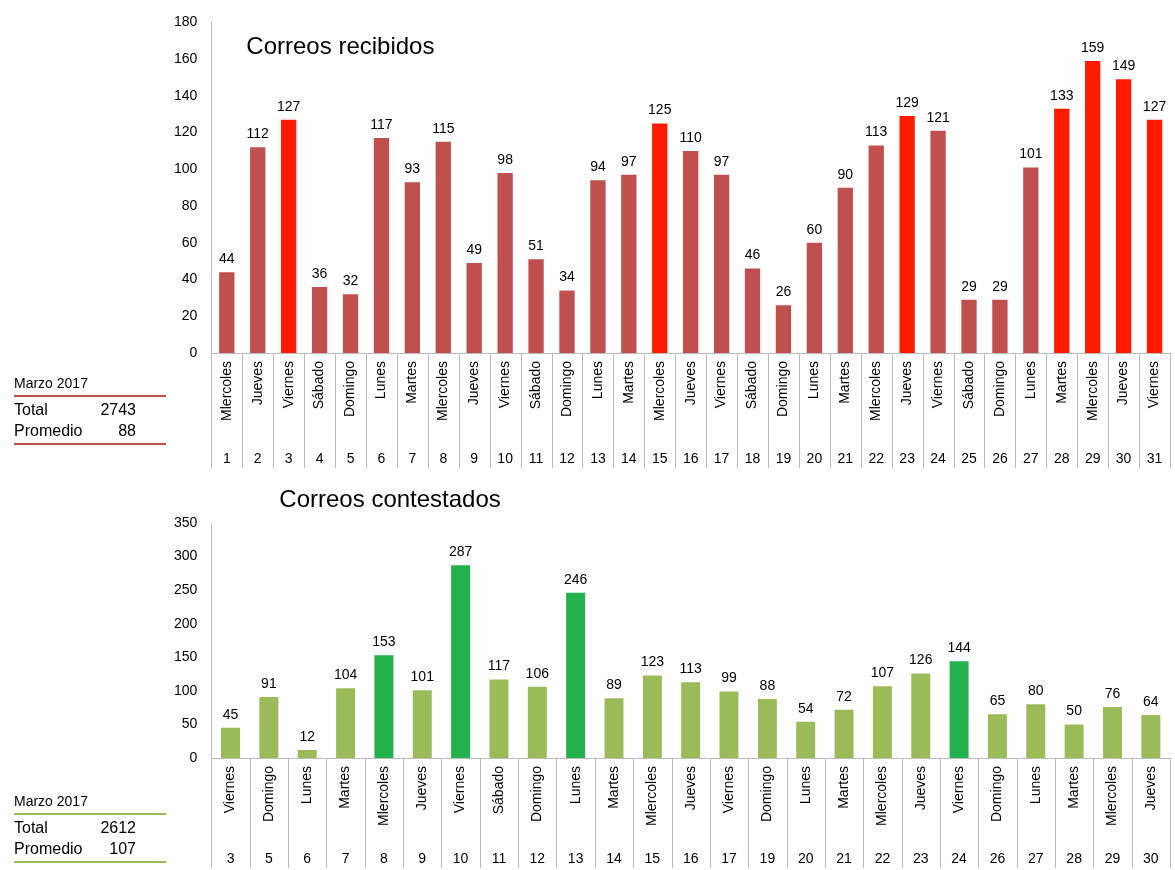  Describe the element at coordinates (958, 816) in the screenshot. I see `category-label: Viernes 24` at that location.